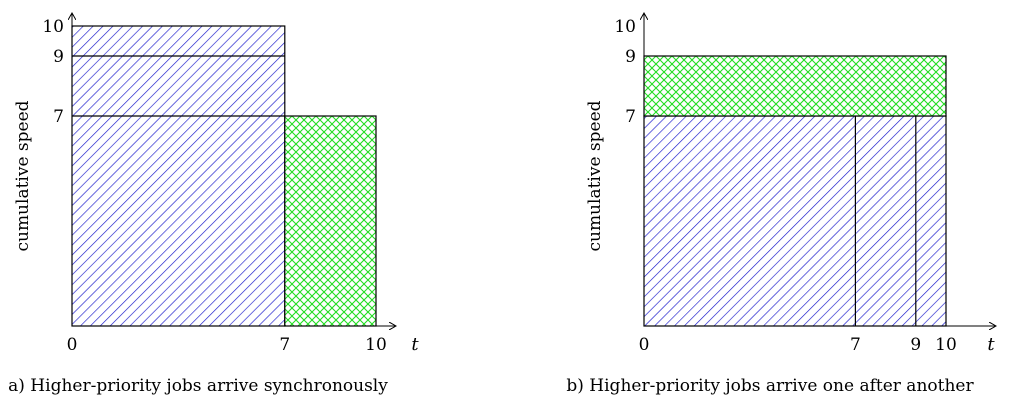 This screenshot has height=398, width=1027. Describe the element at coordinates (915, 345) in the screenshot. I see `x-tick-label: 9` at that location.